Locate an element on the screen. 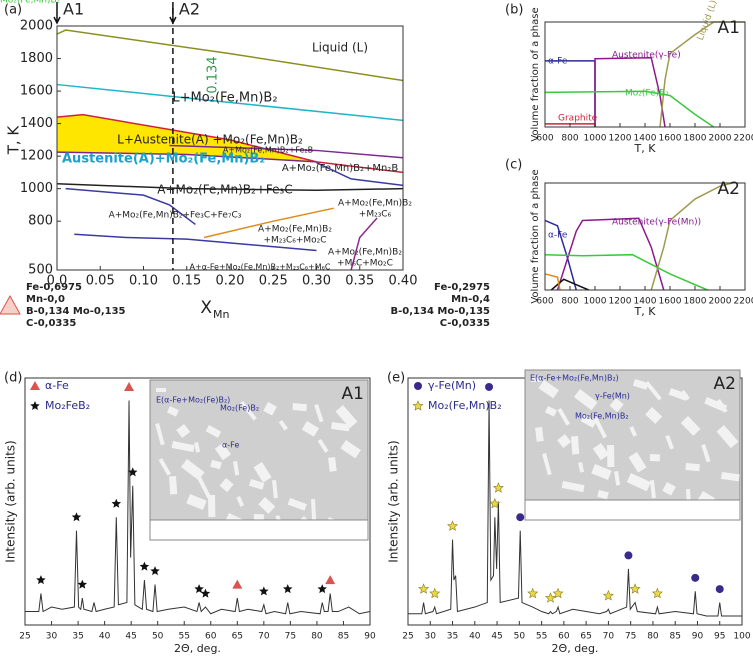 This screenshot has height=656, width=753. x-tick-label: 70 is located at coordinates (264, 637).